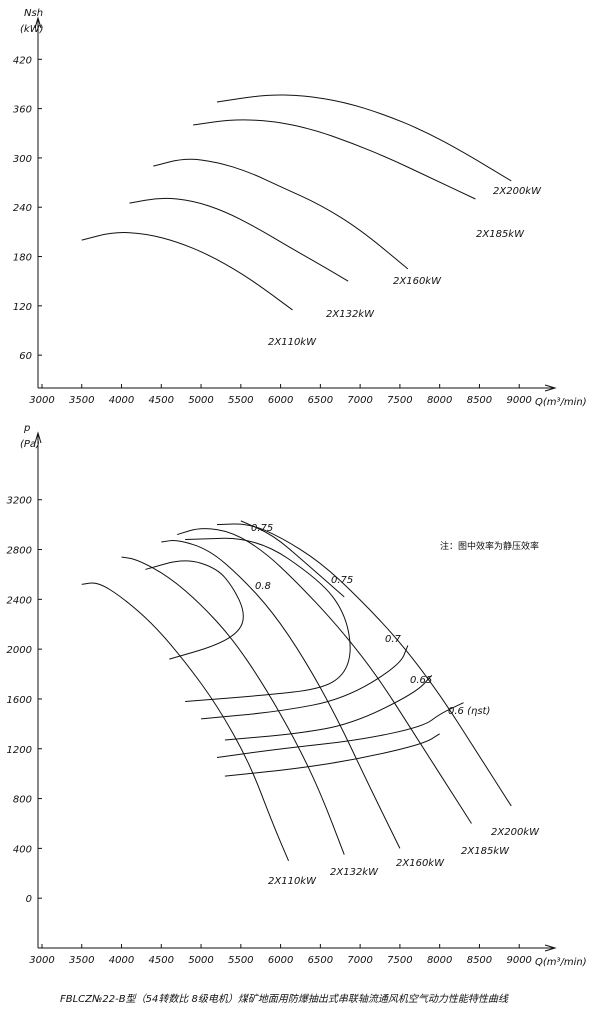 The height and width of the screenshot is (1017, 599). What do you see at coordinates (22, 849) in the screenshot?
I see `y-tick-label: 400` at bounding box center [22, 849].